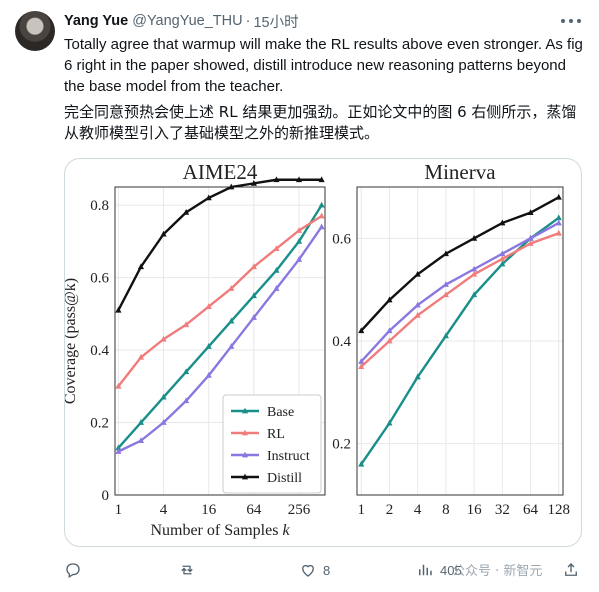  Describe the element at coordinates (220, 172) in the screenshot. I see `chart-title: AIME24` at that location.